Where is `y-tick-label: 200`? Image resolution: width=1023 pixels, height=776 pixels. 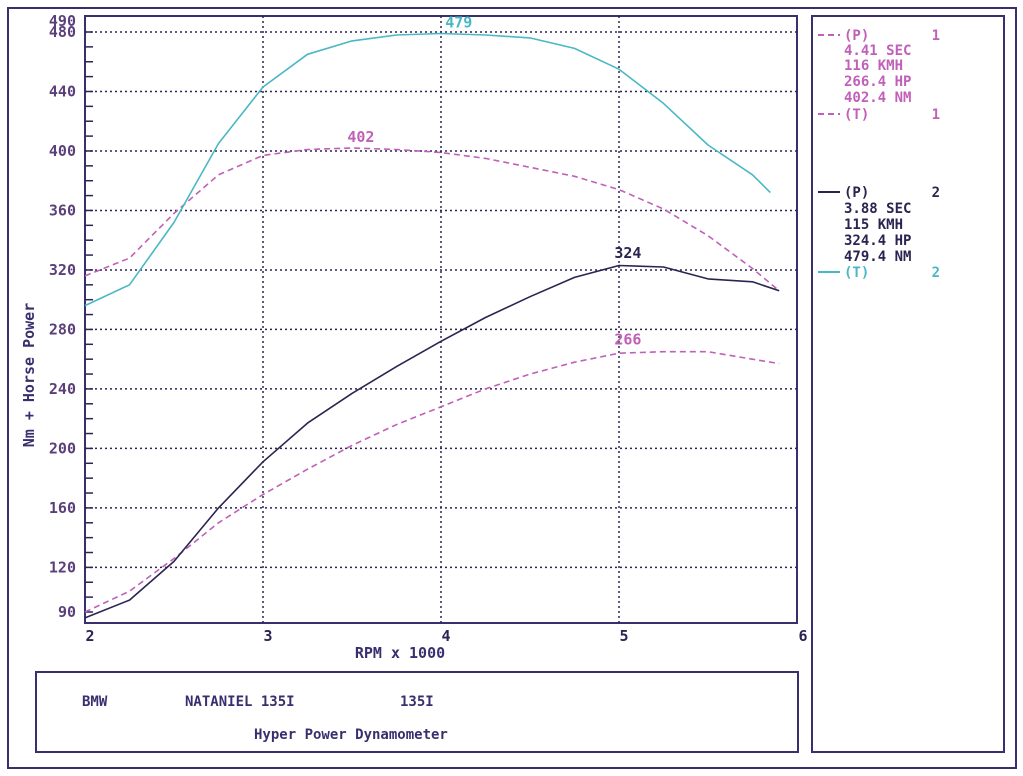
y-tick-label: 200 is located at coordinates (62, 448).